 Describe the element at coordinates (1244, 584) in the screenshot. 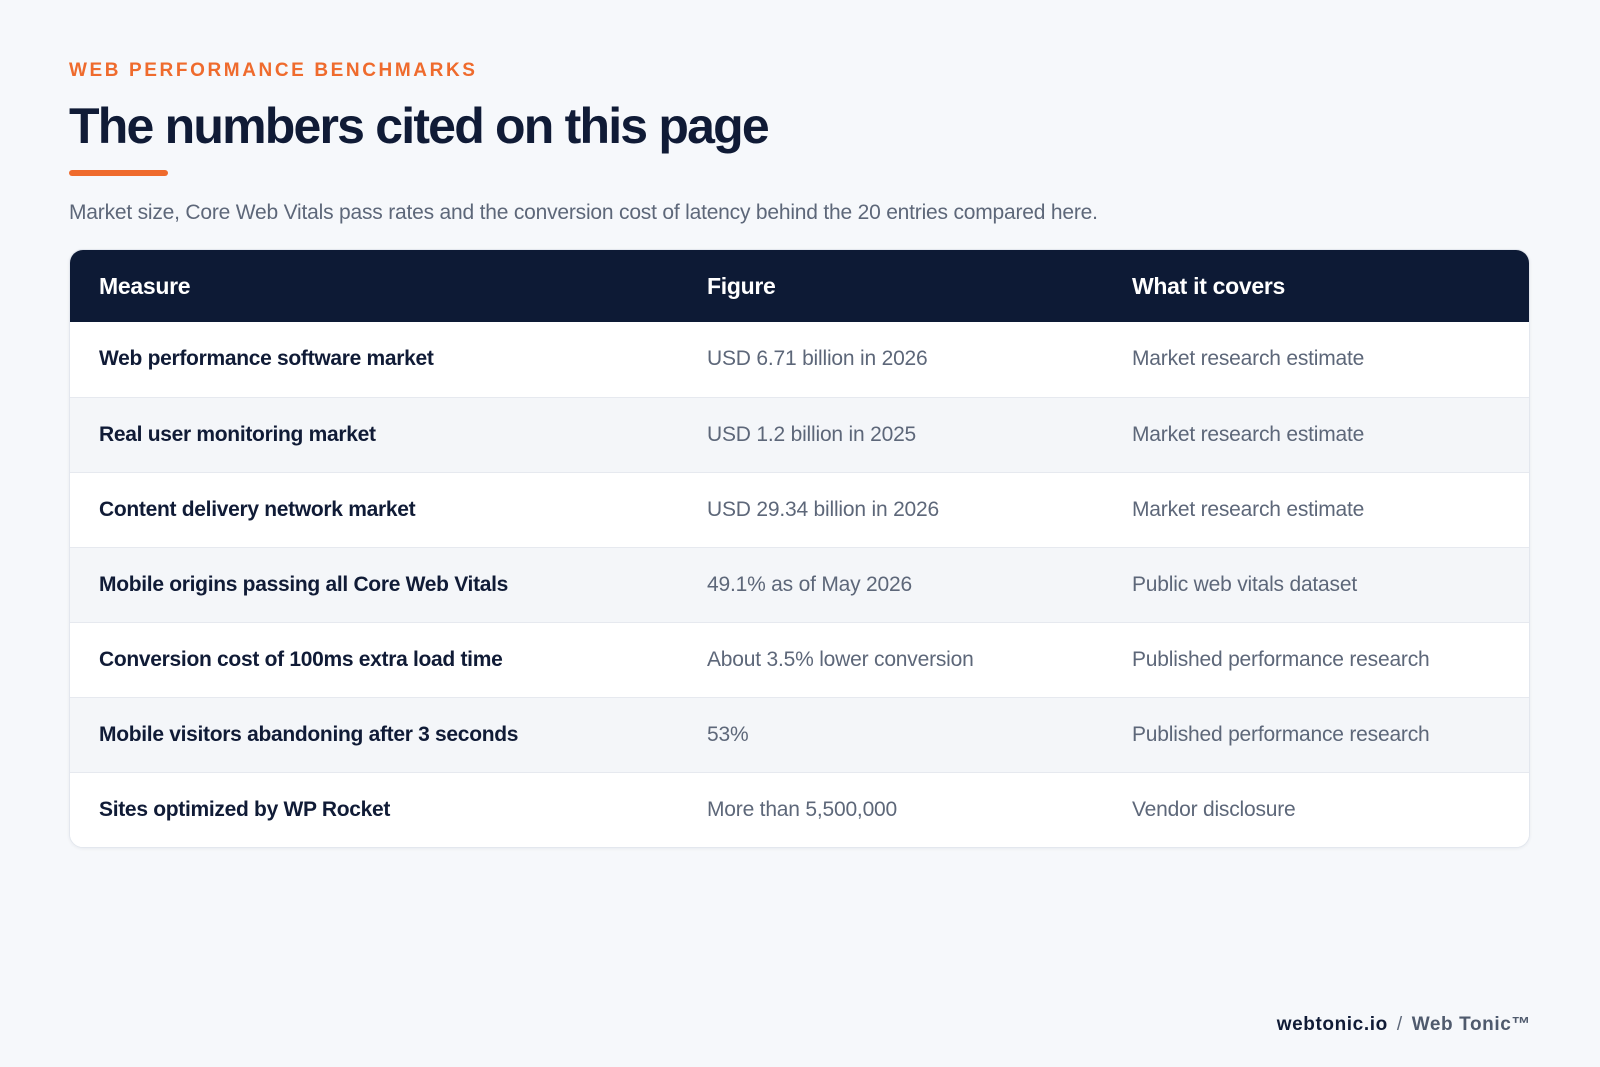

I see `cell-covers: Public web vitals dataset` at that location.